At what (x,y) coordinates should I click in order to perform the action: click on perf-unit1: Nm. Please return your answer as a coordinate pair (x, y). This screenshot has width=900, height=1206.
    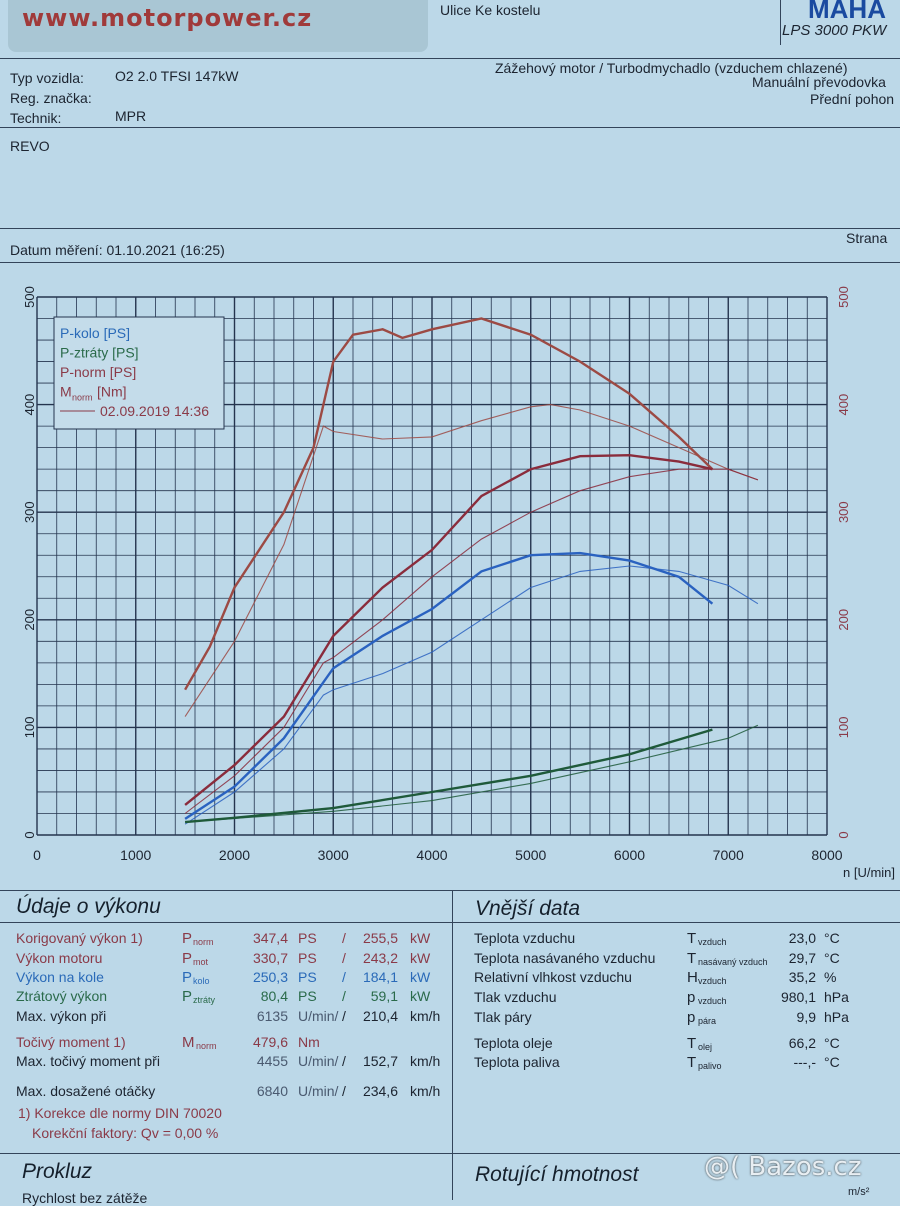
    Looking at the image, I should click on (309, 1042).